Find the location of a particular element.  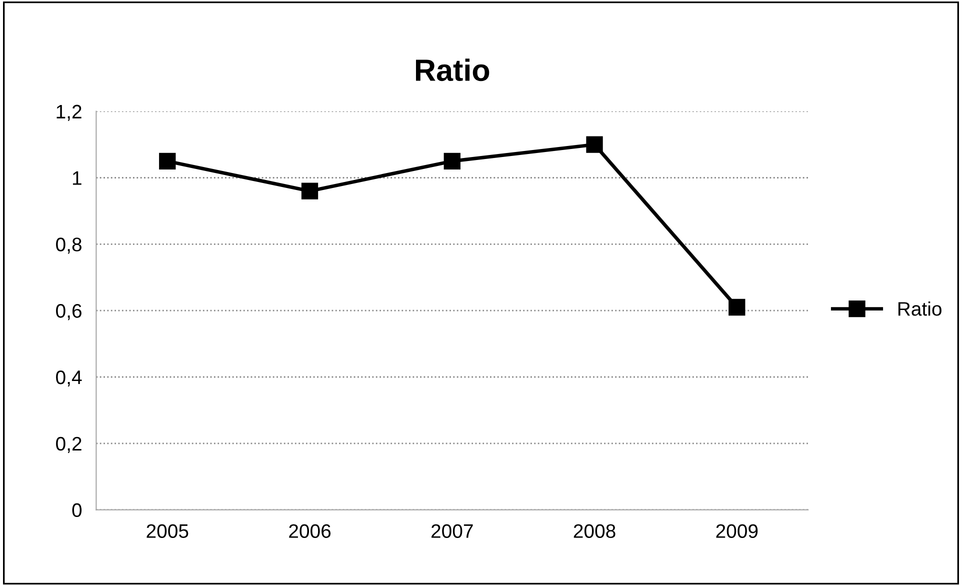

x-tick-label: 2009 is located at coordinates (737, 531).